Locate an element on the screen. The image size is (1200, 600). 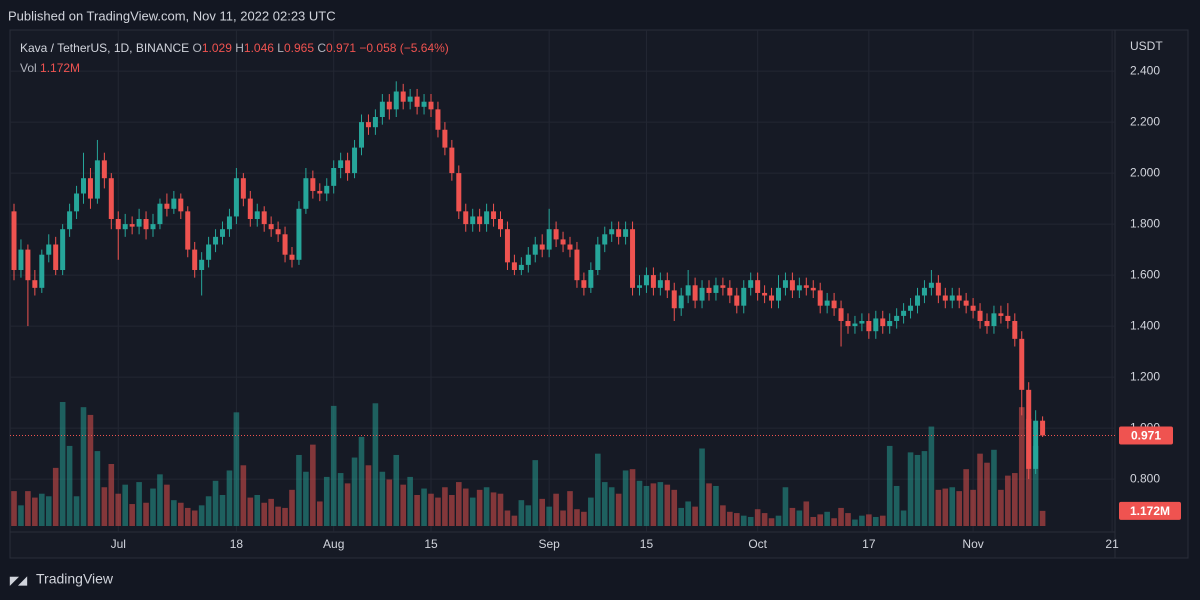
x-tick-label: 17 is located at coordinates (869, 544).